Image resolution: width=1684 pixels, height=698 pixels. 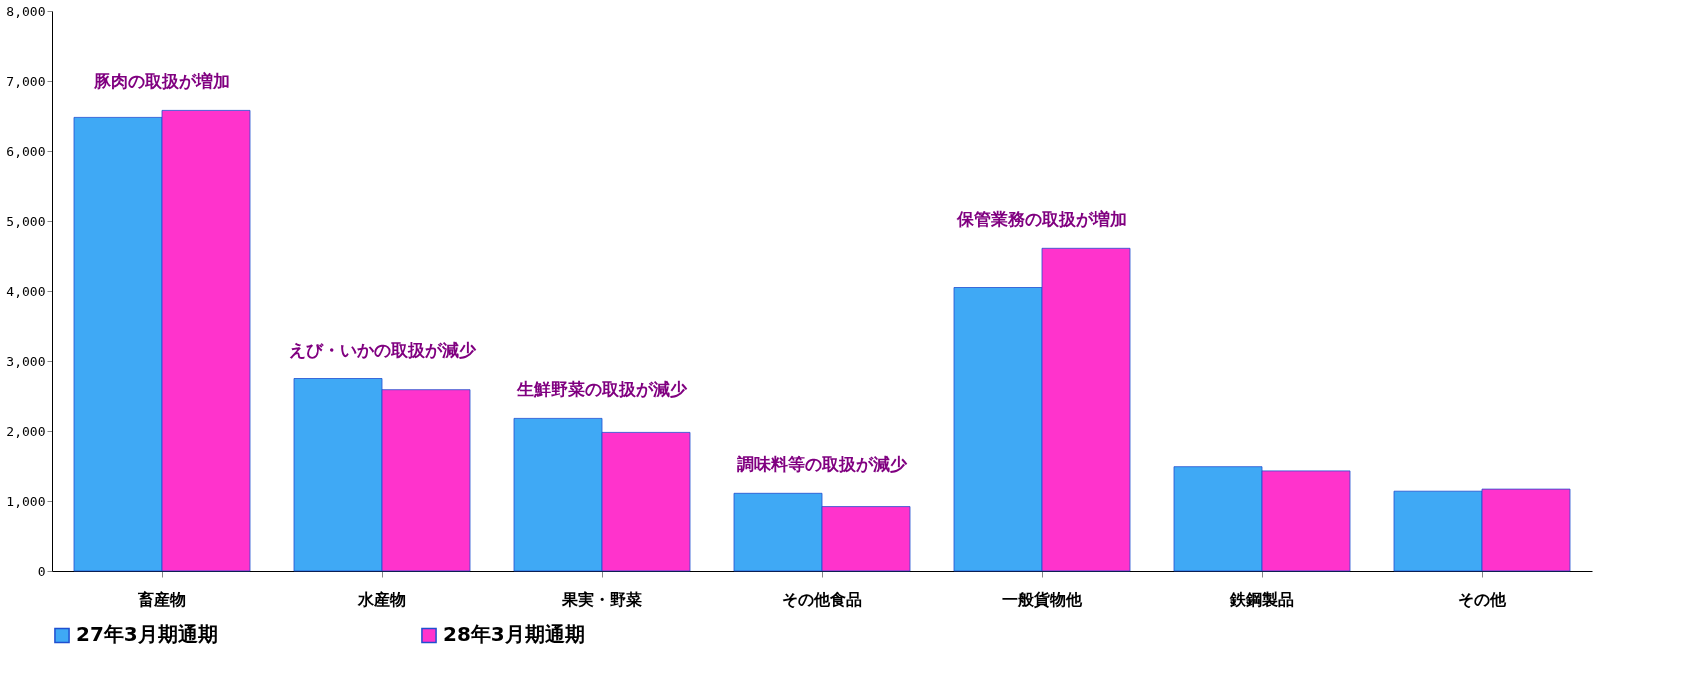 I want to click on annotation: えび・いかの取扱が減少, so click(x=382, y=349).